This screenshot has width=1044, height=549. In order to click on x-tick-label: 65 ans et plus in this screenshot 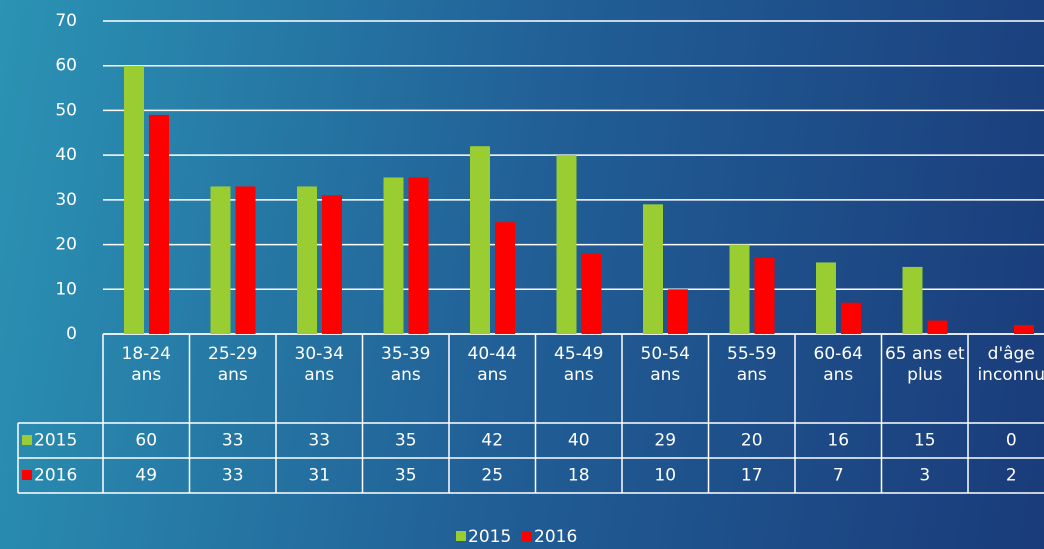, I will do `click(924, 364)`.